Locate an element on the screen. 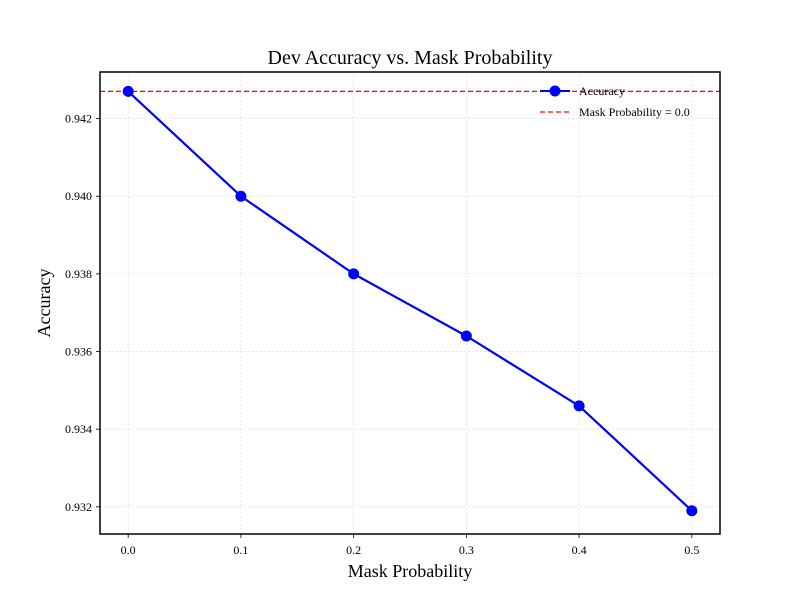 The height and width of the screenshot is (600, 800). x-tick-label: 0.0 is located at coordinates (128, 550).